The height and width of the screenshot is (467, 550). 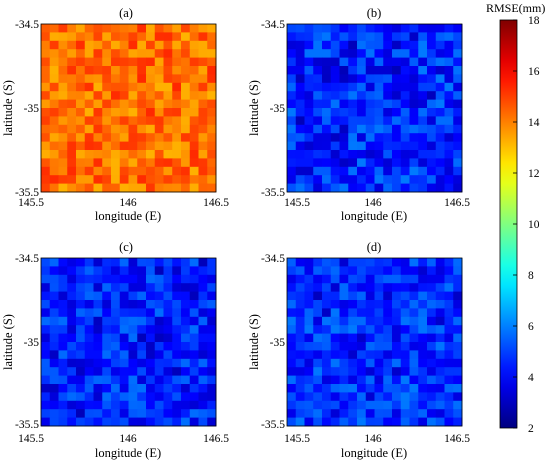 I want to click on panel-a-ylabel: latitude (S), so click(x=8, y=108).